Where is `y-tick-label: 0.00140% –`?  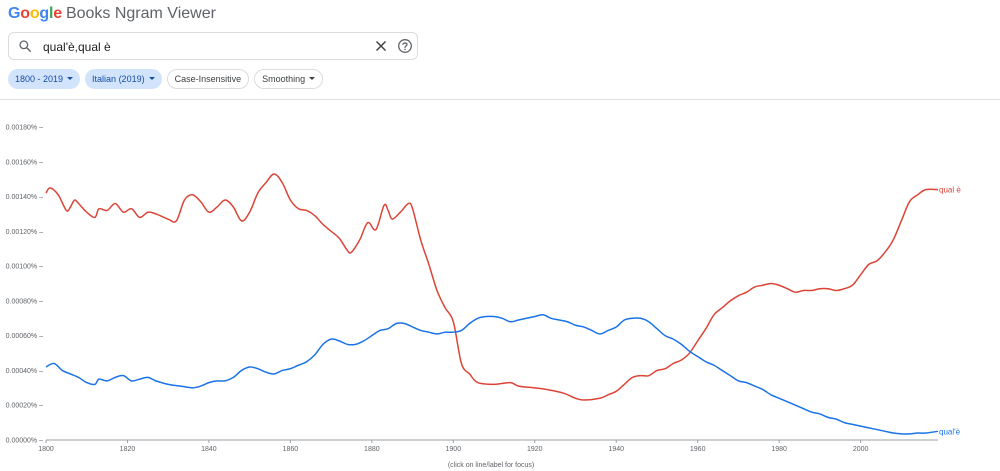 y-tick-label: 0.00140% – is located at coordinates (24, 197).